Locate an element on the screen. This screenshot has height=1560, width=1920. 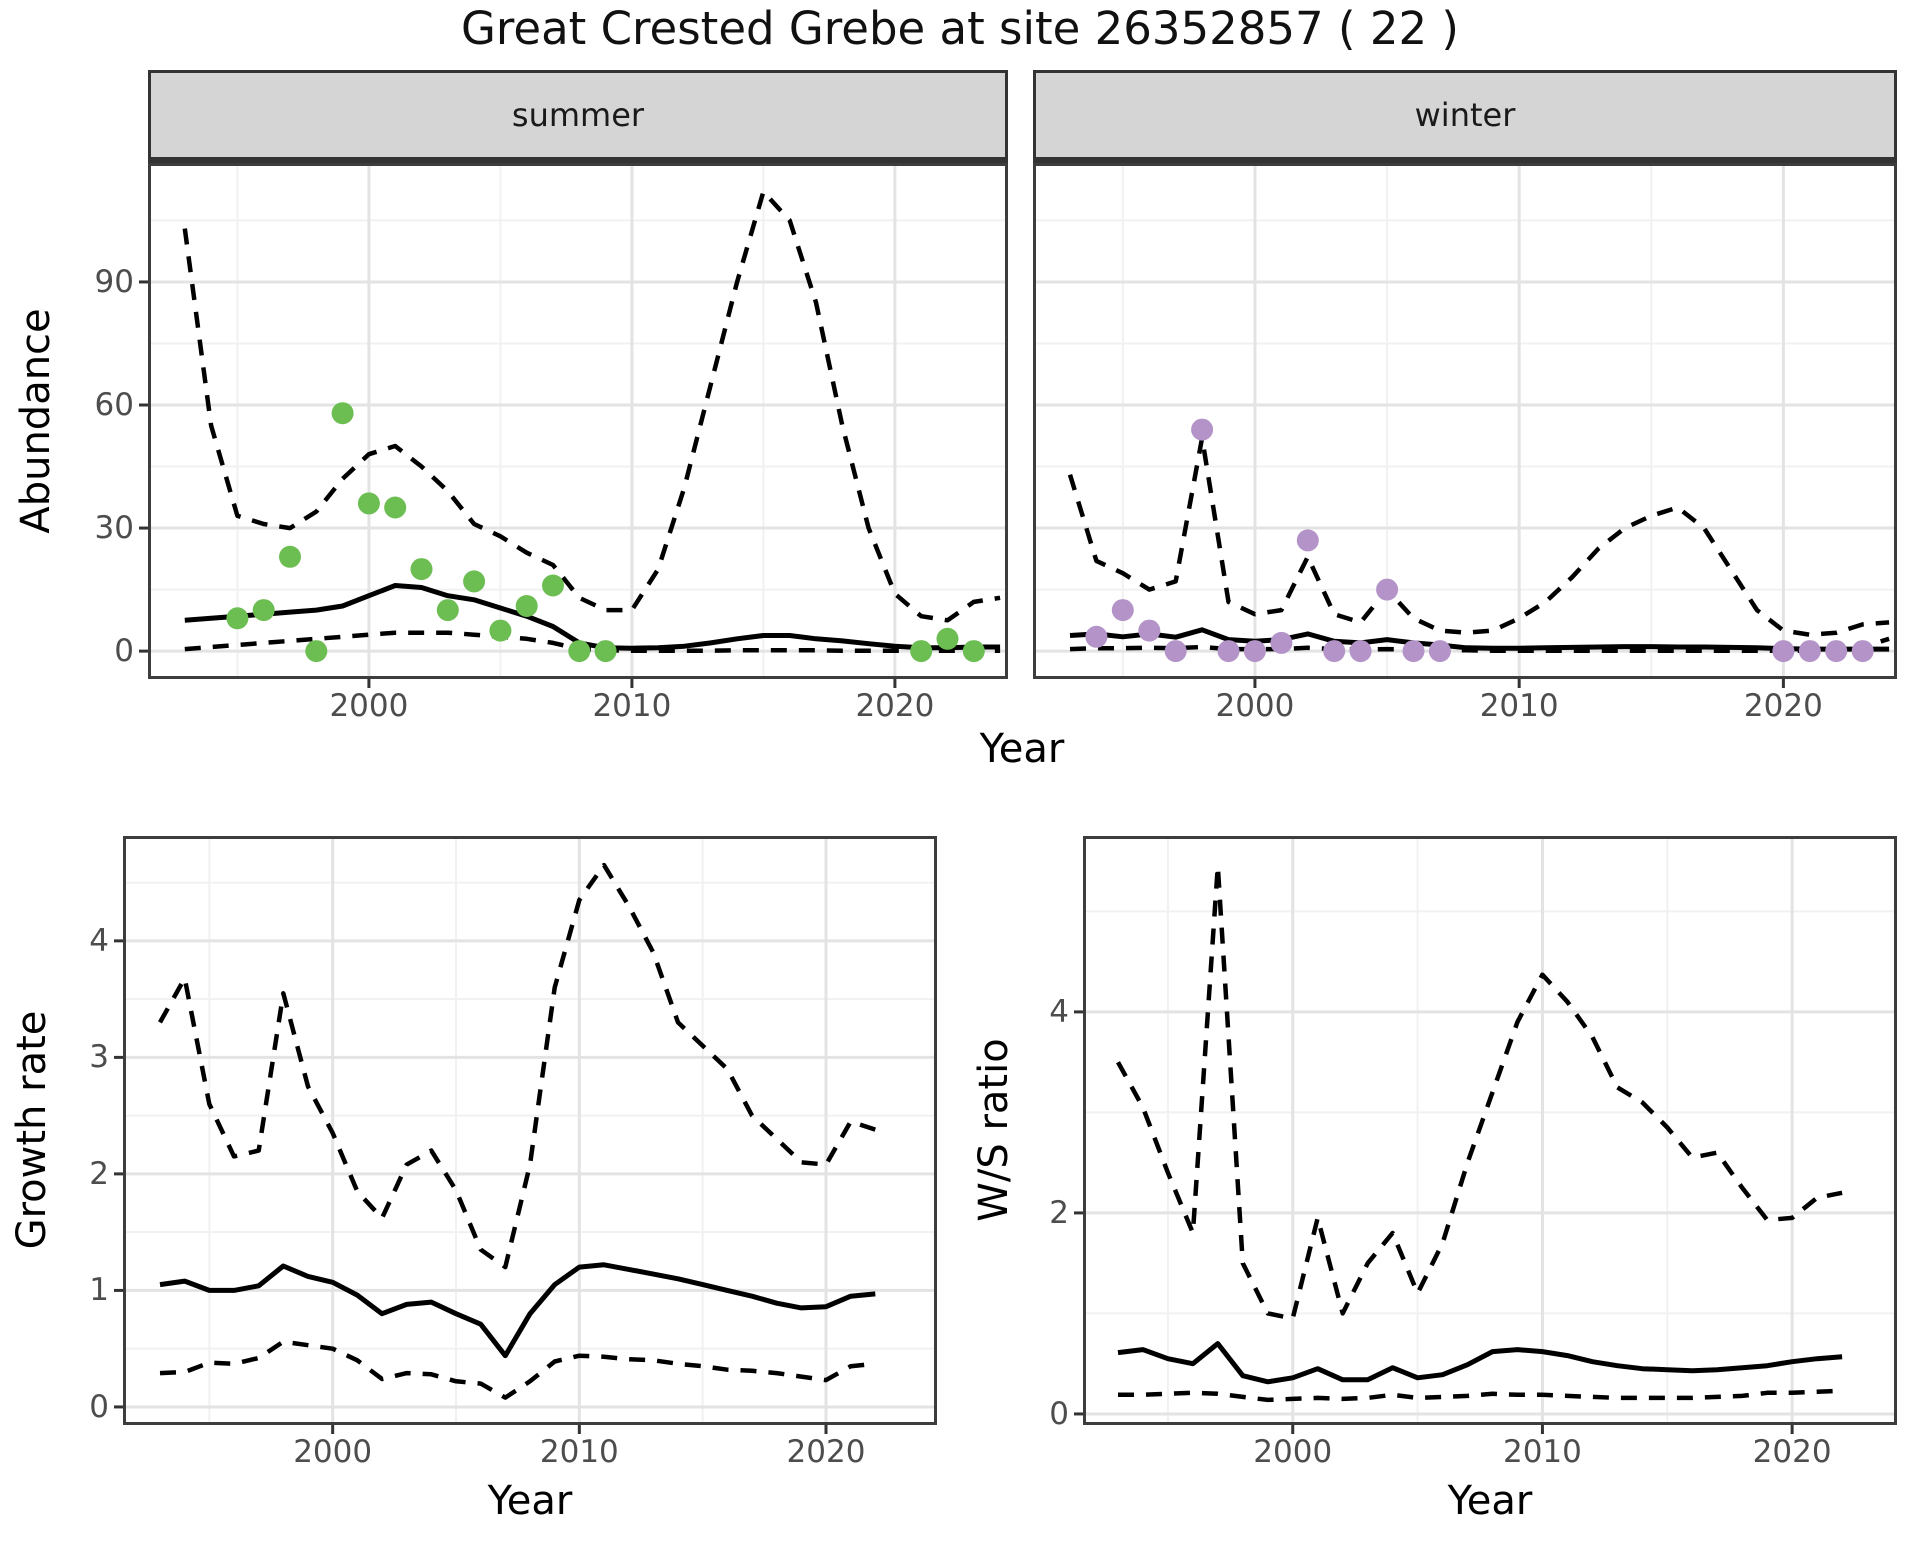
winter-mean-line is located at coordinates (1479, 639).